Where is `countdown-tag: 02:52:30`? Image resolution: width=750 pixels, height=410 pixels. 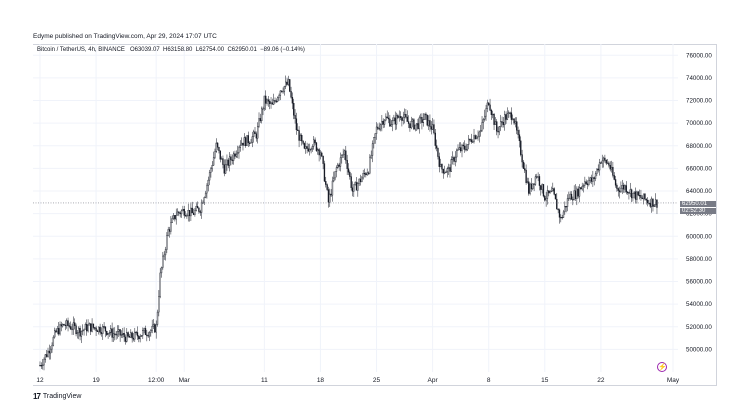 countdown-tag: 02:52:30 is located at coordinates (698, 211).